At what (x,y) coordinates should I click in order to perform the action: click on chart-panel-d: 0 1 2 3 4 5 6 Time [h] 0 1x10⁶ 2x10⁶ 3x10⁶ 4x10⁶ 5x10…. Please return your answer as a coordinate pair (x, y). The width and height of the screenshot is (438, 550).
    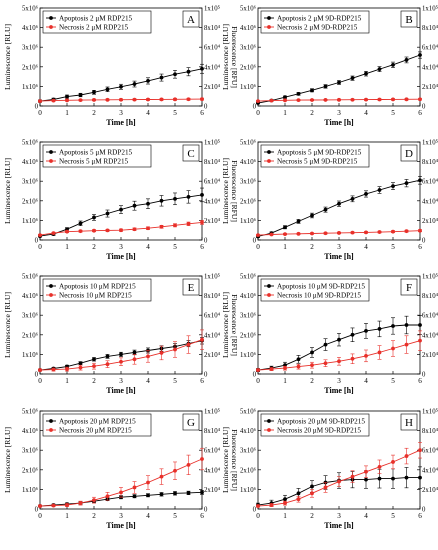
    Looking at the image, I should click on (329, 201).